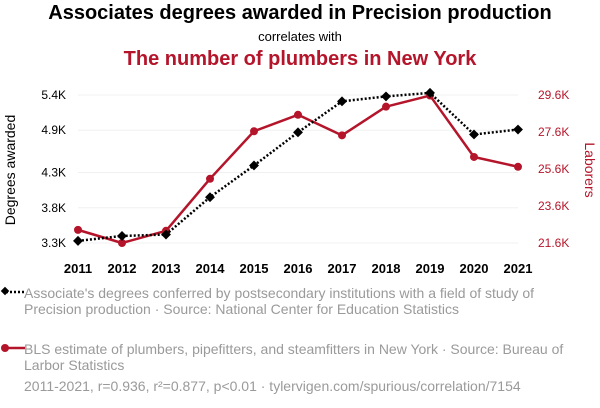 This screenshot has height=408, width=600. What do you see at coordinates (553, 132) in the screenshot?
I see `right-tick-label: 27.6K` at bounding box center [553, 132].